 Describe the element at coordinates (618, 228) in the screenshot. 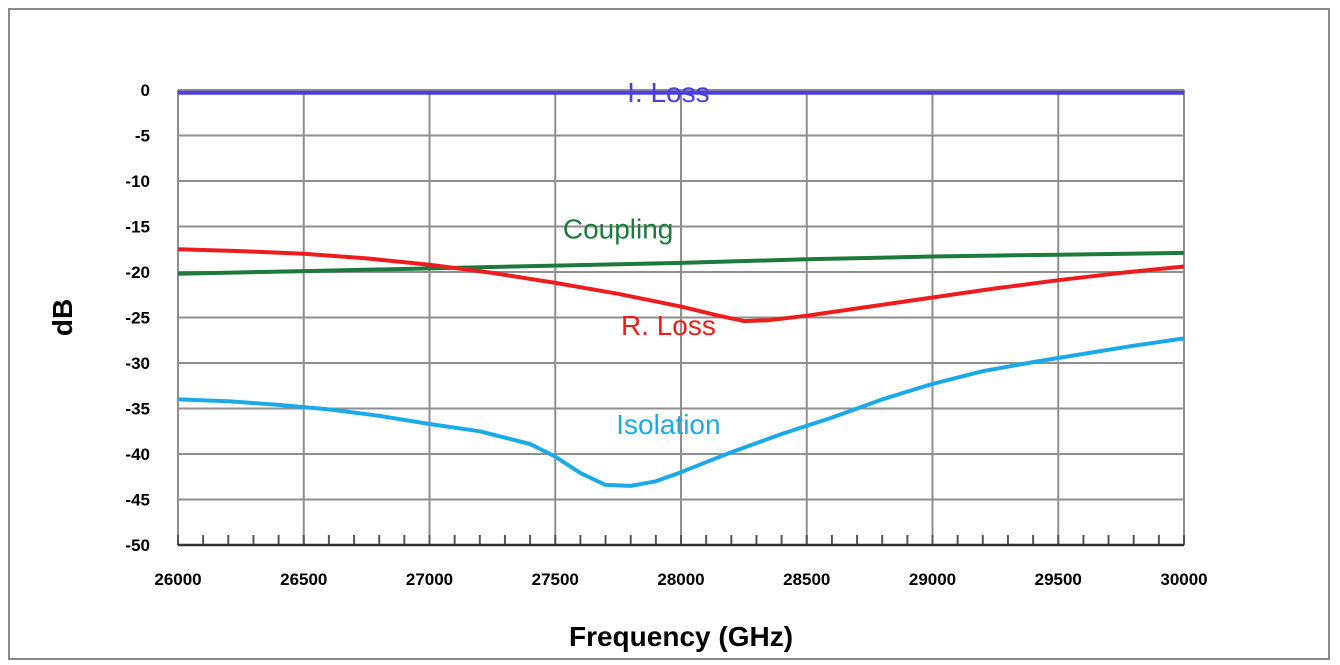

I see `series-label: Coupling` at that location.